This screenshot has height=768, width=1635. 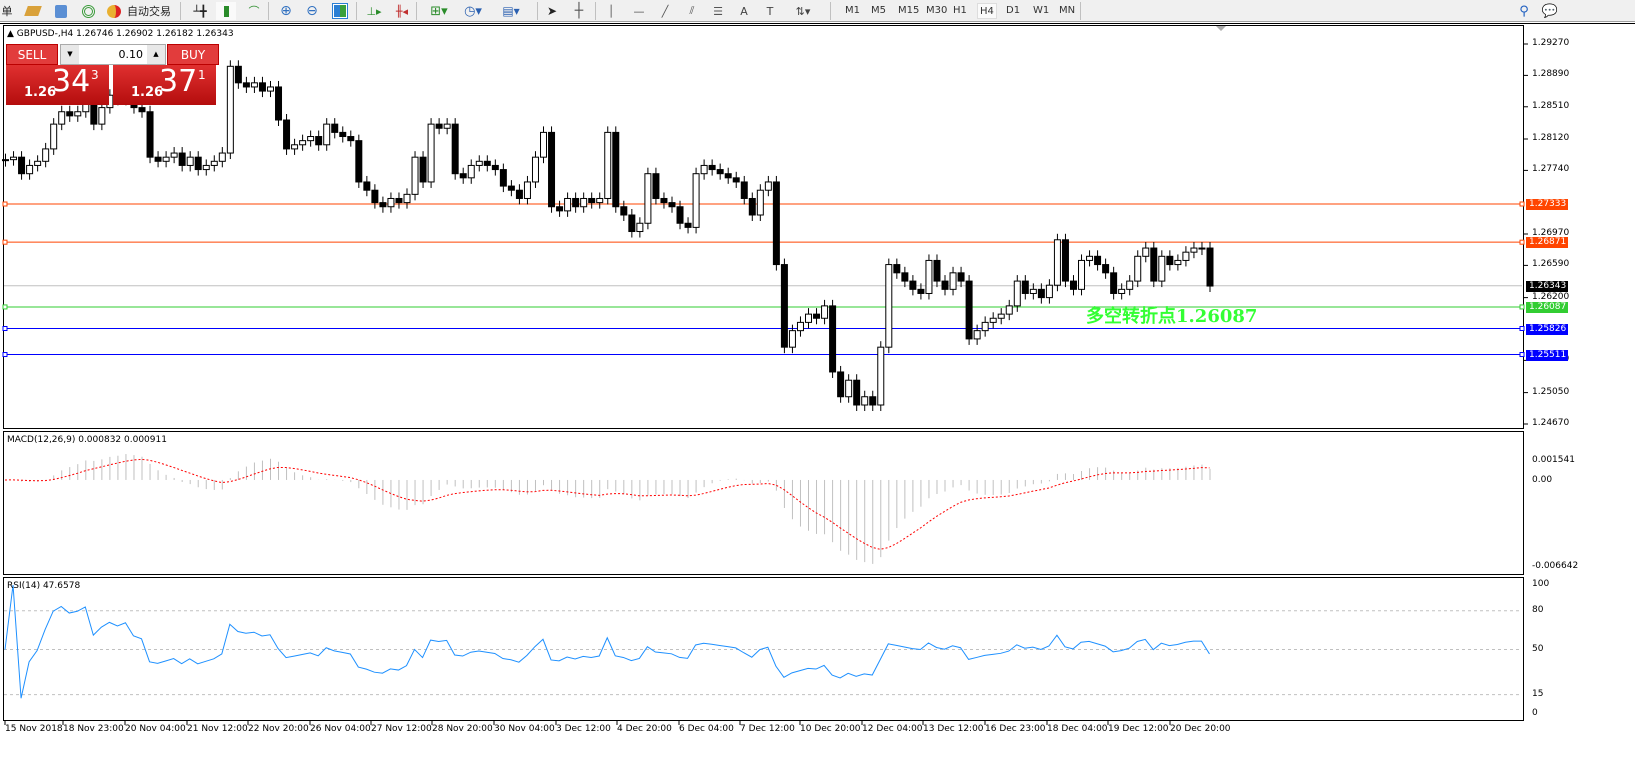 What do you see at coordinates (830, 729) in the screenshot?
I see `time-axis-label: 10 Dec 20:00` at bounding box center [830, 729].